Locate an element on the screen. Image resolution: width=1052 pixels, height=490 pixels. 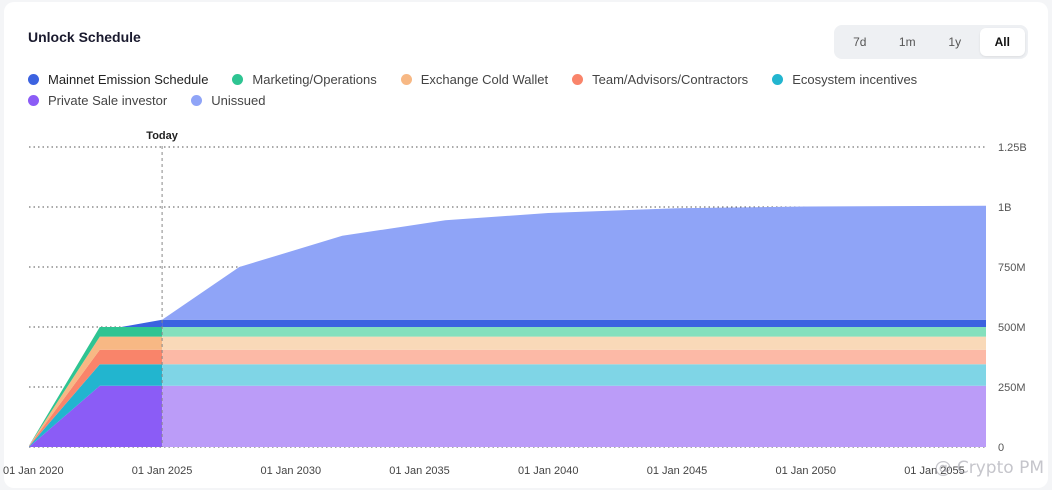
legend-label: Private Sale investor is located at coordinates (108, 100).